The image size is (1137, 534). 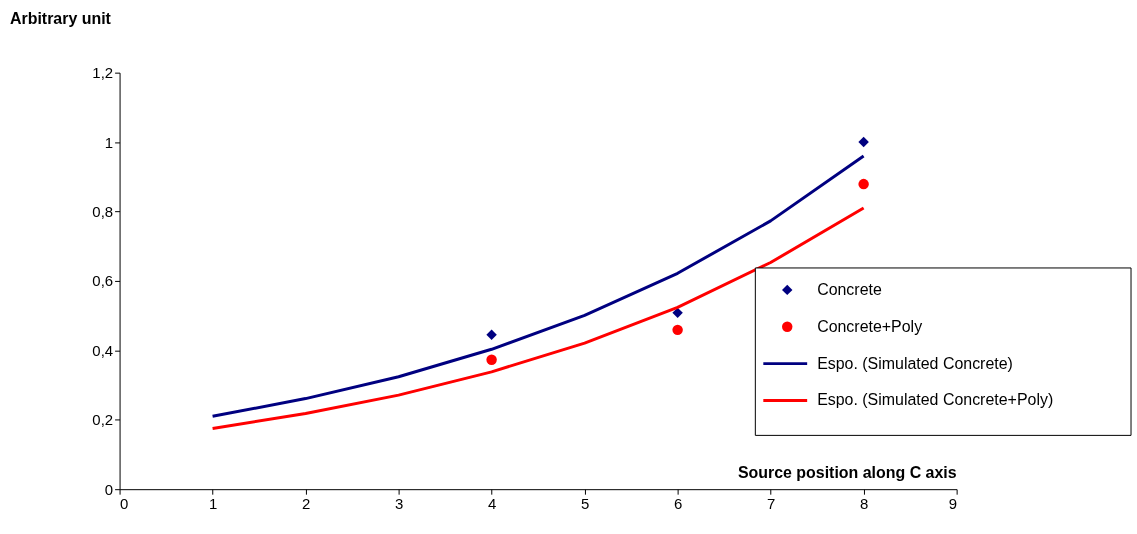 I want to click on y-tick-label: 0,8, so click(x=103, y=211).